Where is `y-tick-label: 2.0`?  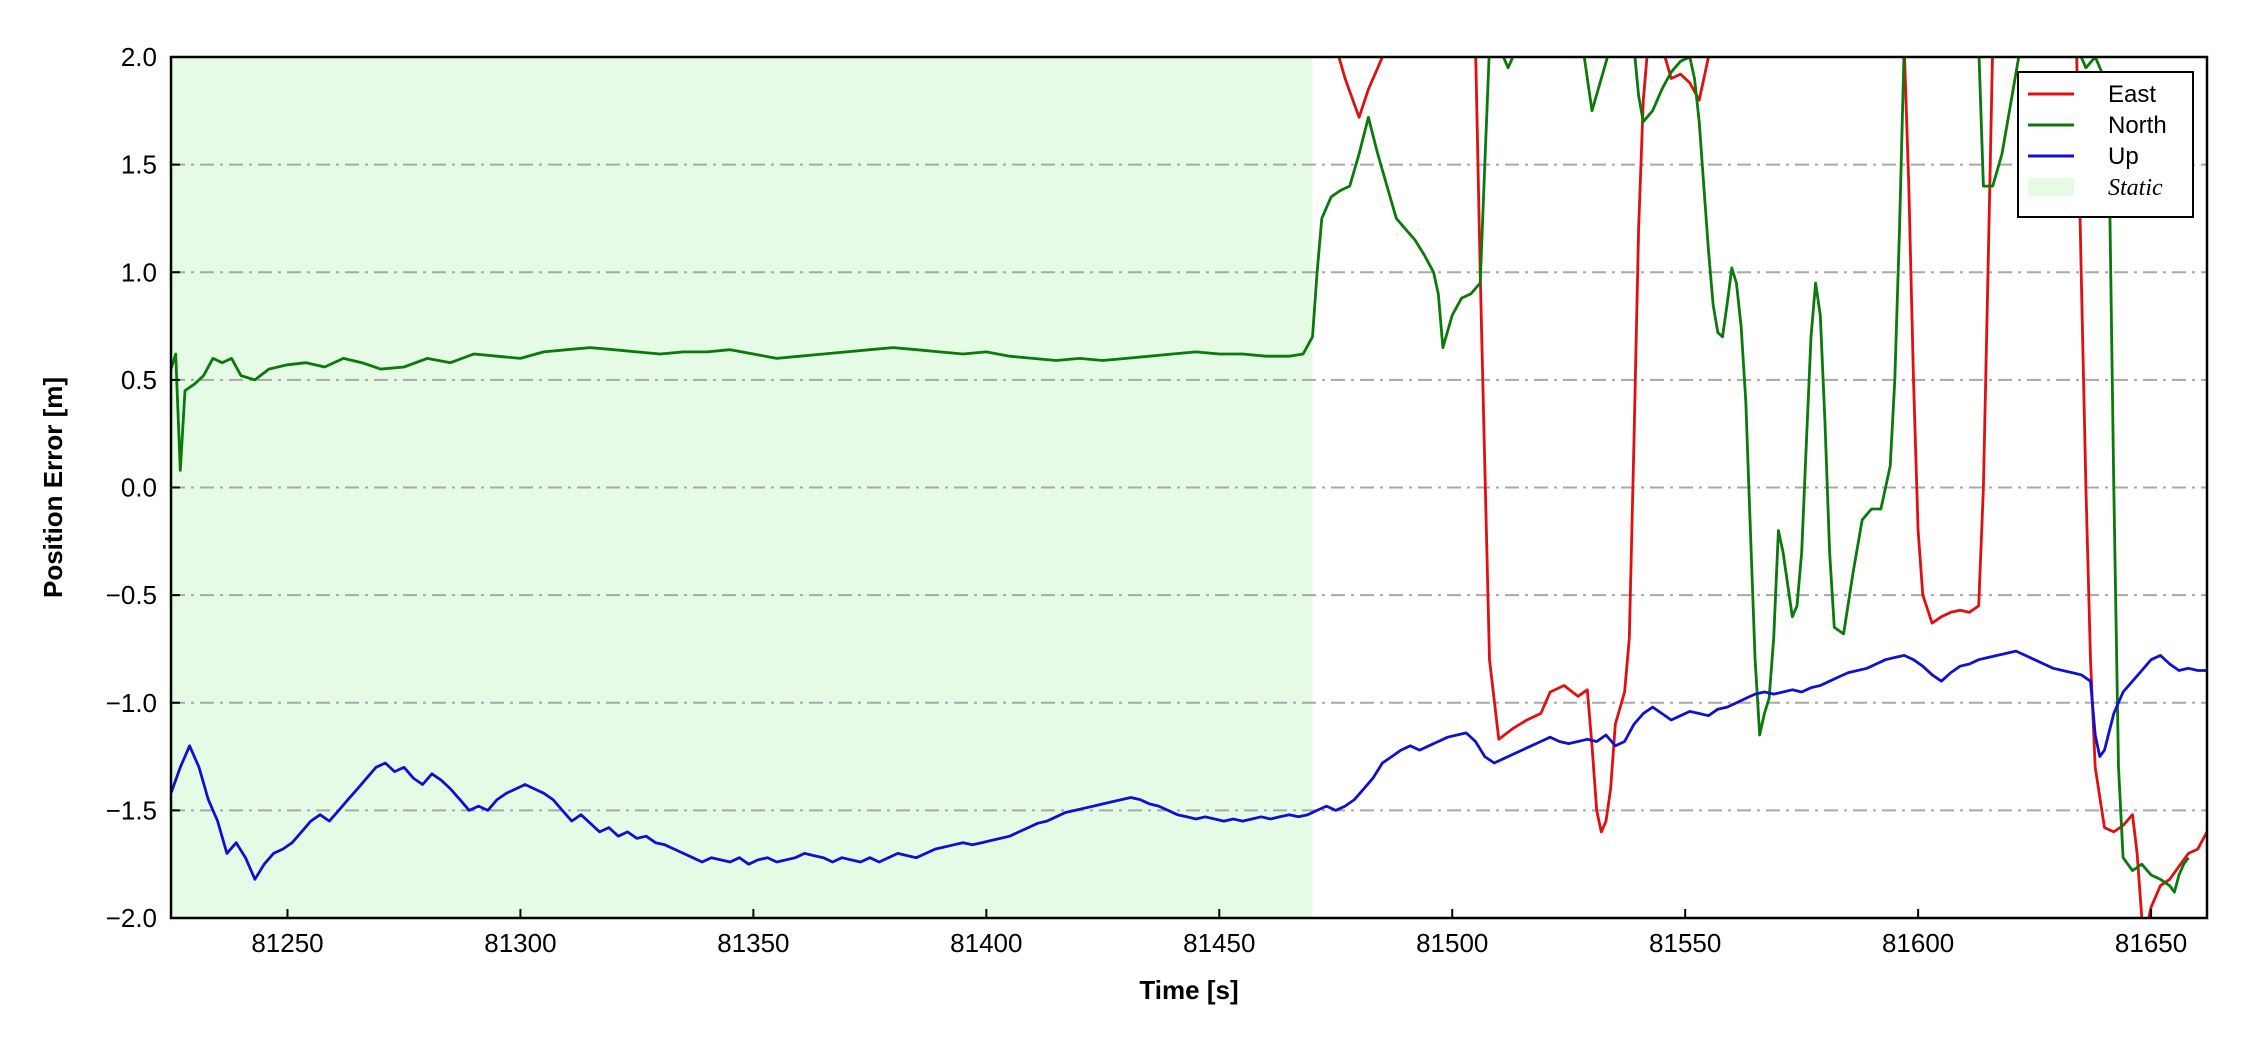
y-tick-label: 2.0 is located at coordinates (139, 57).